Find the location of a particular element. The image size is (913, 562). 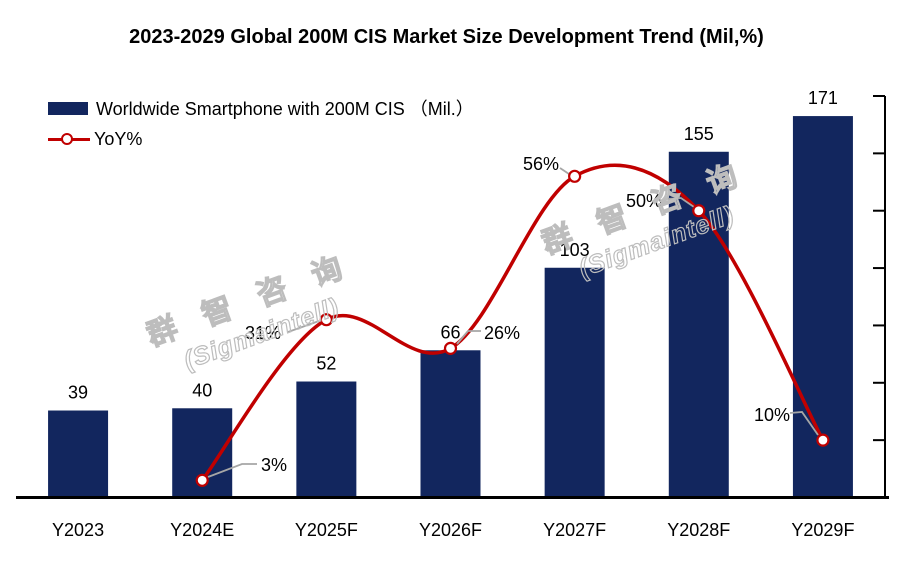

line-marker-swatch-icon is located at coordinates (69, 138).